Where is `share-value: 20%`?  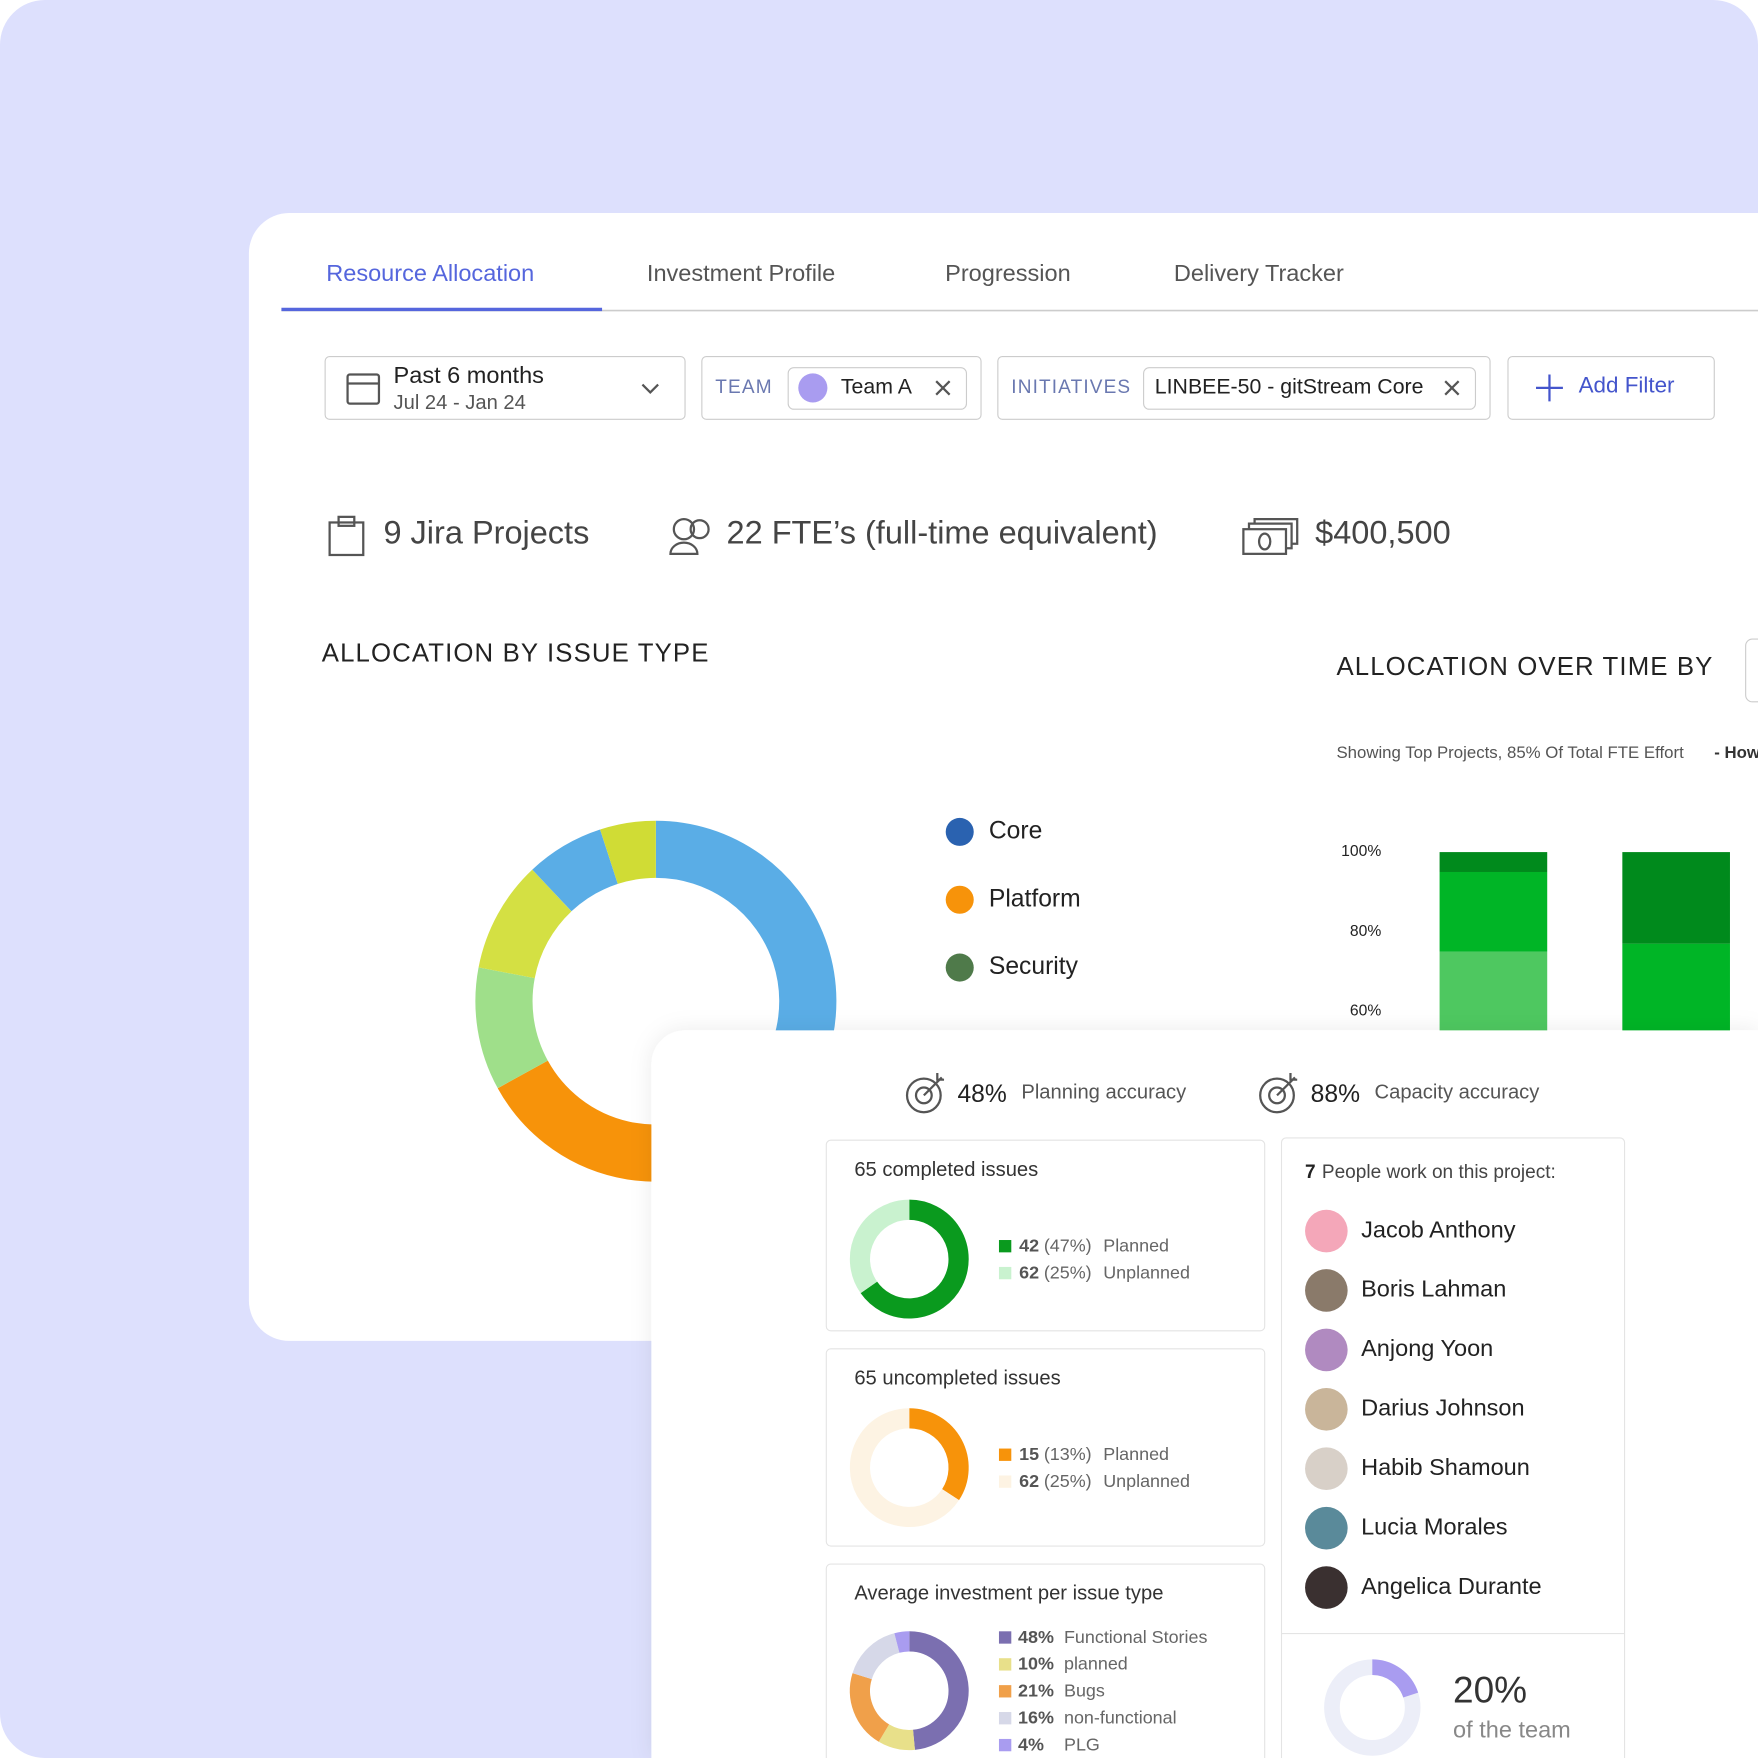
share-value: 20% is located at coordinates (1490, 1690).